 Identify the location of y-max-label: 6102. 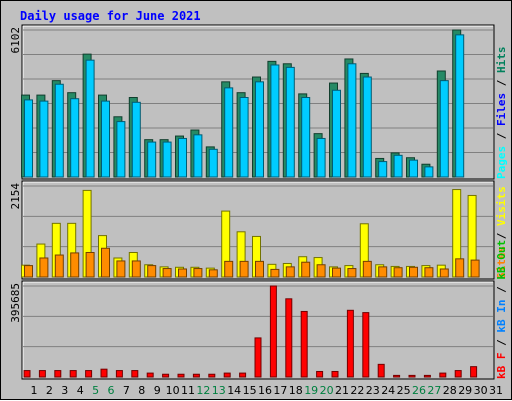
(15, 40).